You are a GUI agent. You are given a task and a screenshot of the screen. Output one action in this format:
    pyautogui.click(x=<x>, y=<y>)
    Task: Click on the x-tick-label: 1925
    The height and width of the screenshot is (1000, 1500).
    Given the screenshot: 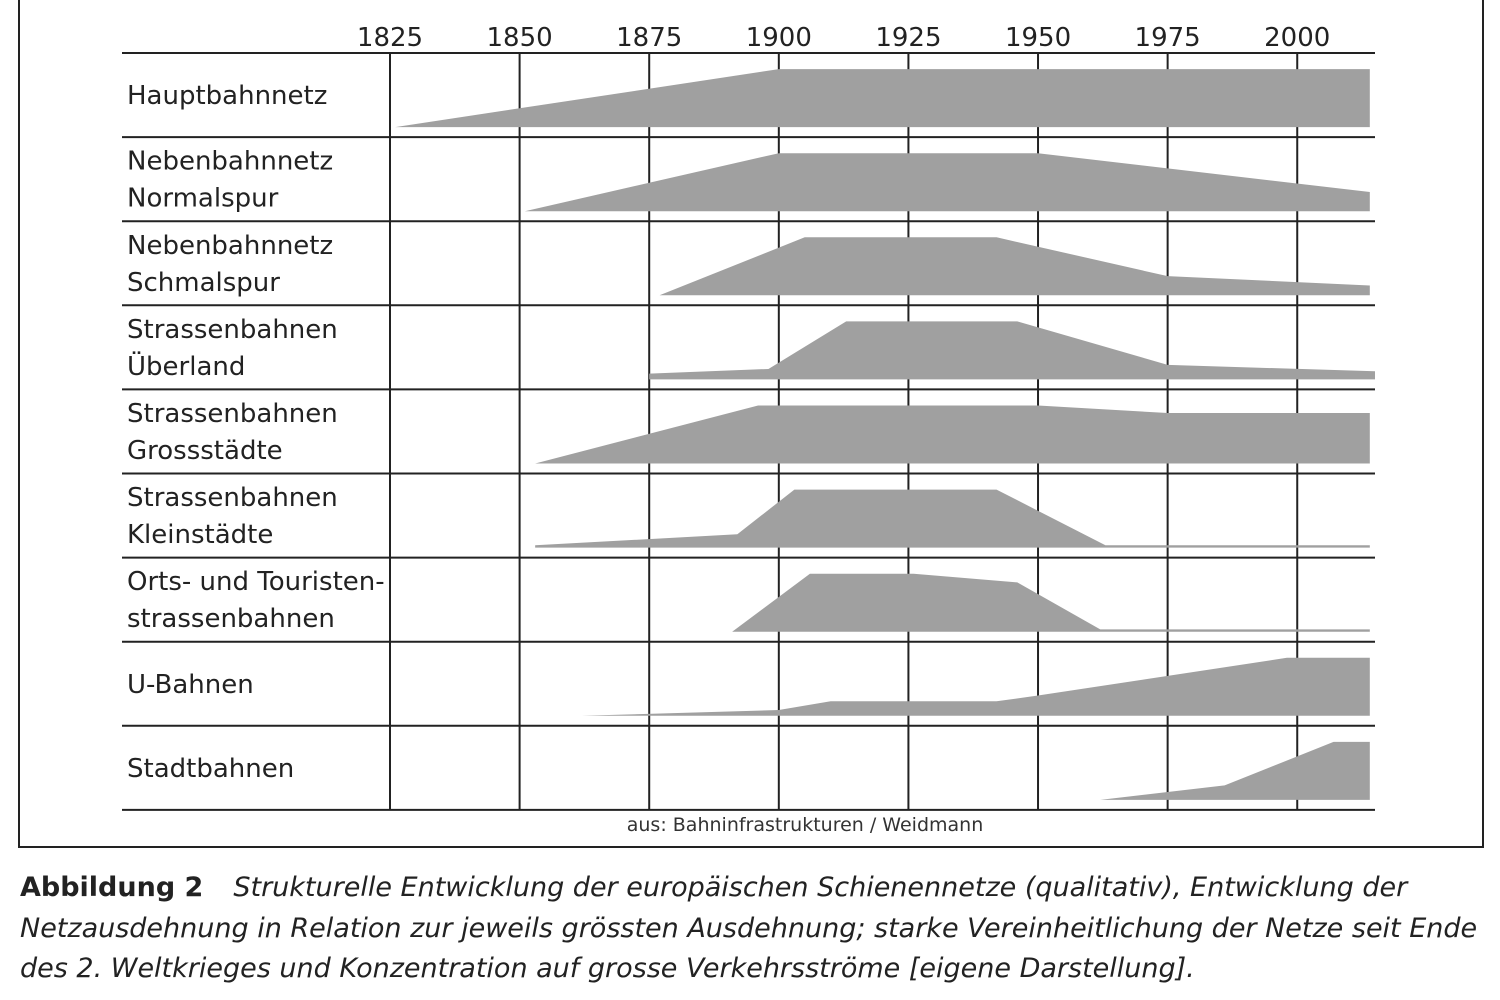 What is the action you would take?
    pyautogui.click(x=908, y=38)
    